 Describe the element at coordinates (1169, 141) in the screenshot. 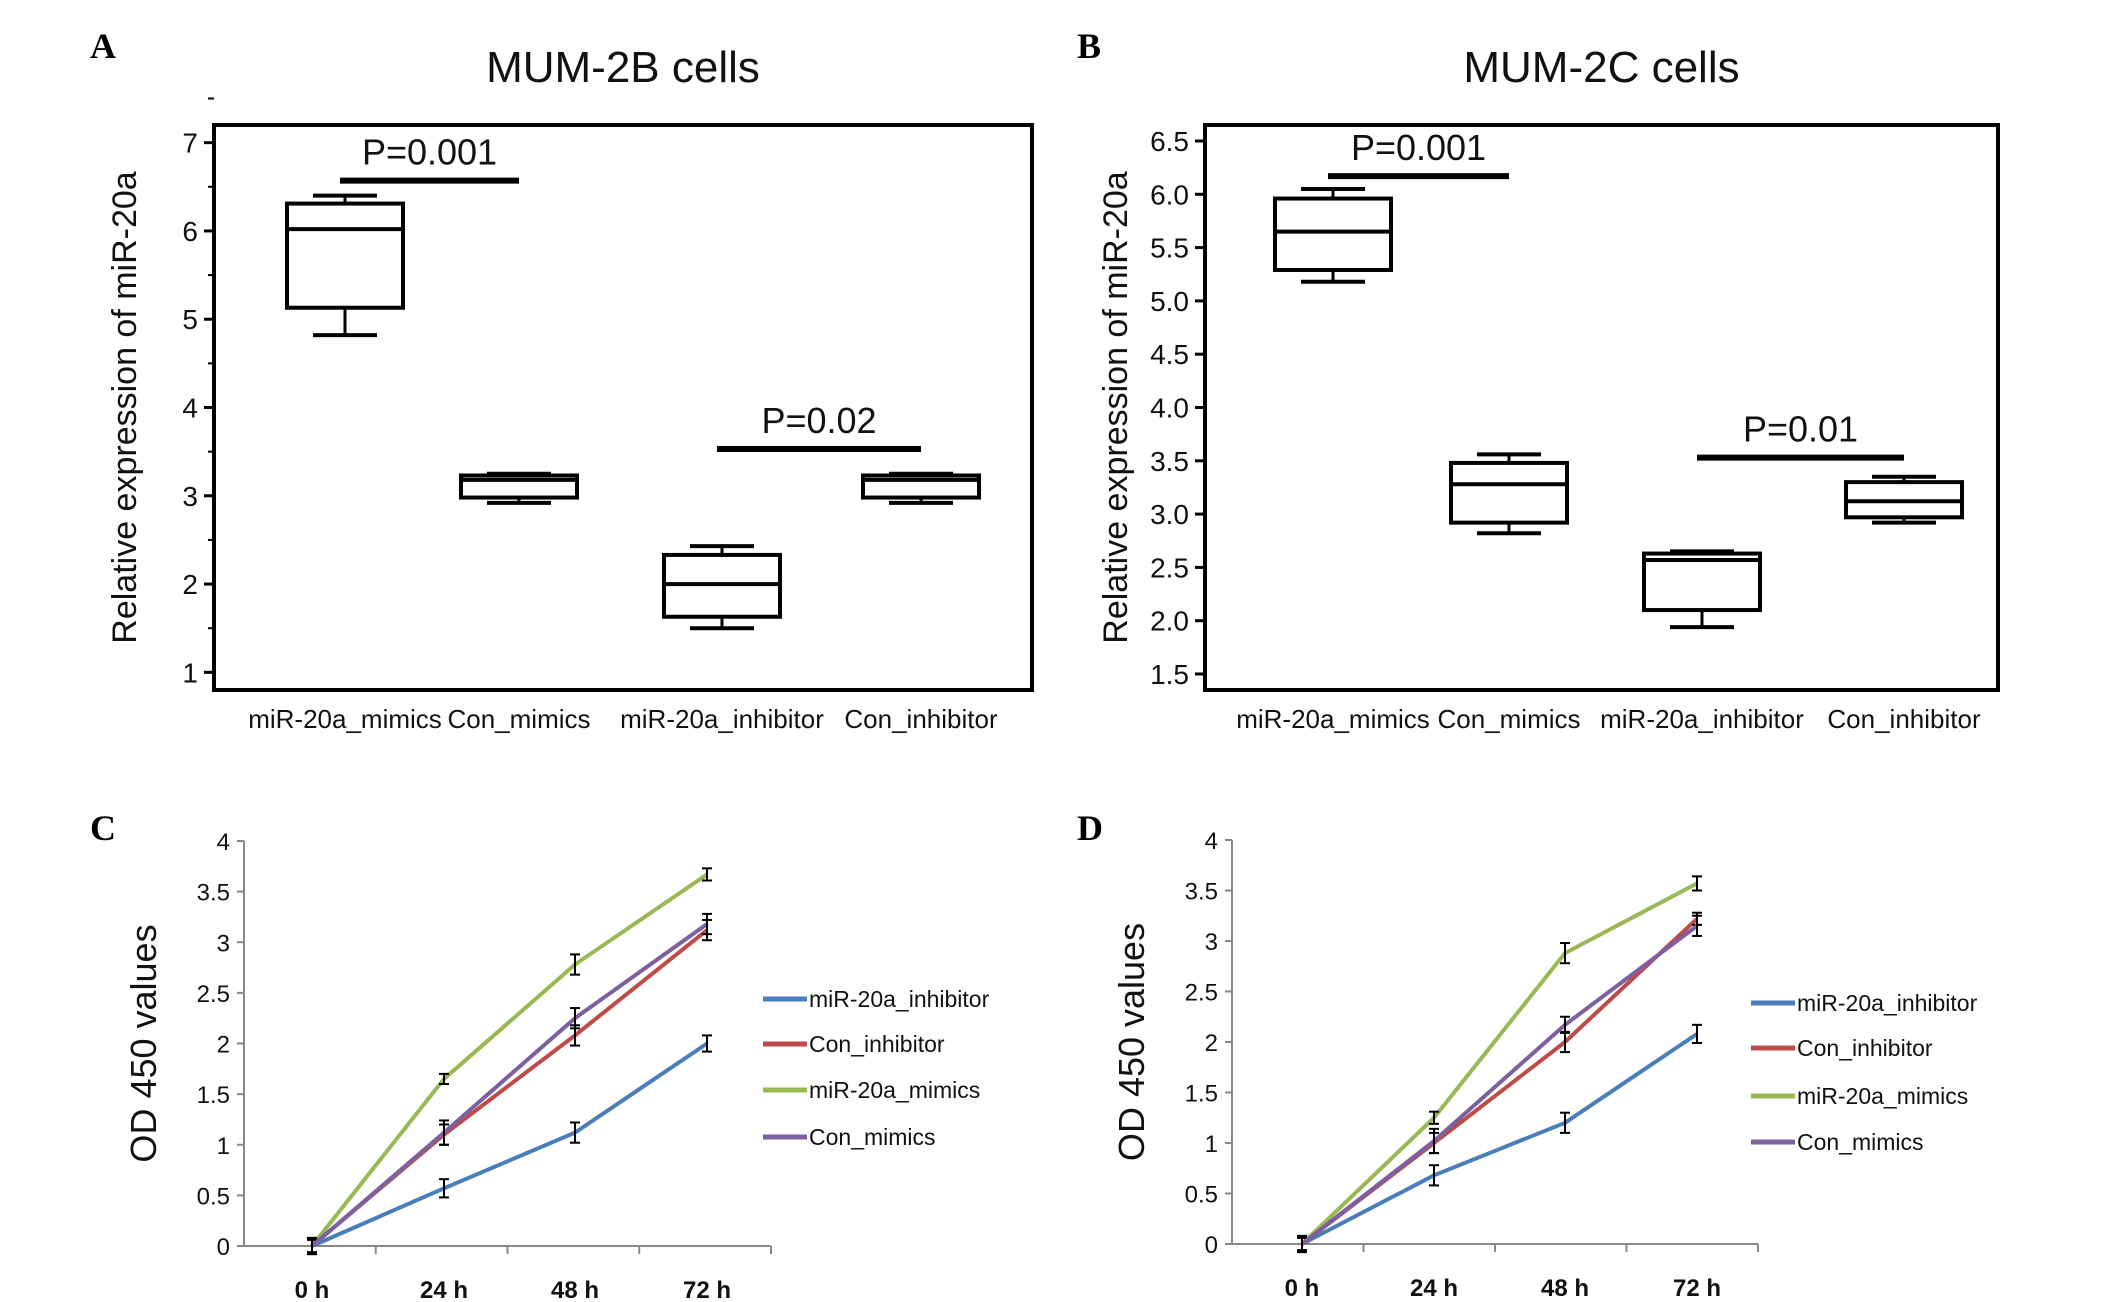

I see `y-tick-label: 6.5` at that location.